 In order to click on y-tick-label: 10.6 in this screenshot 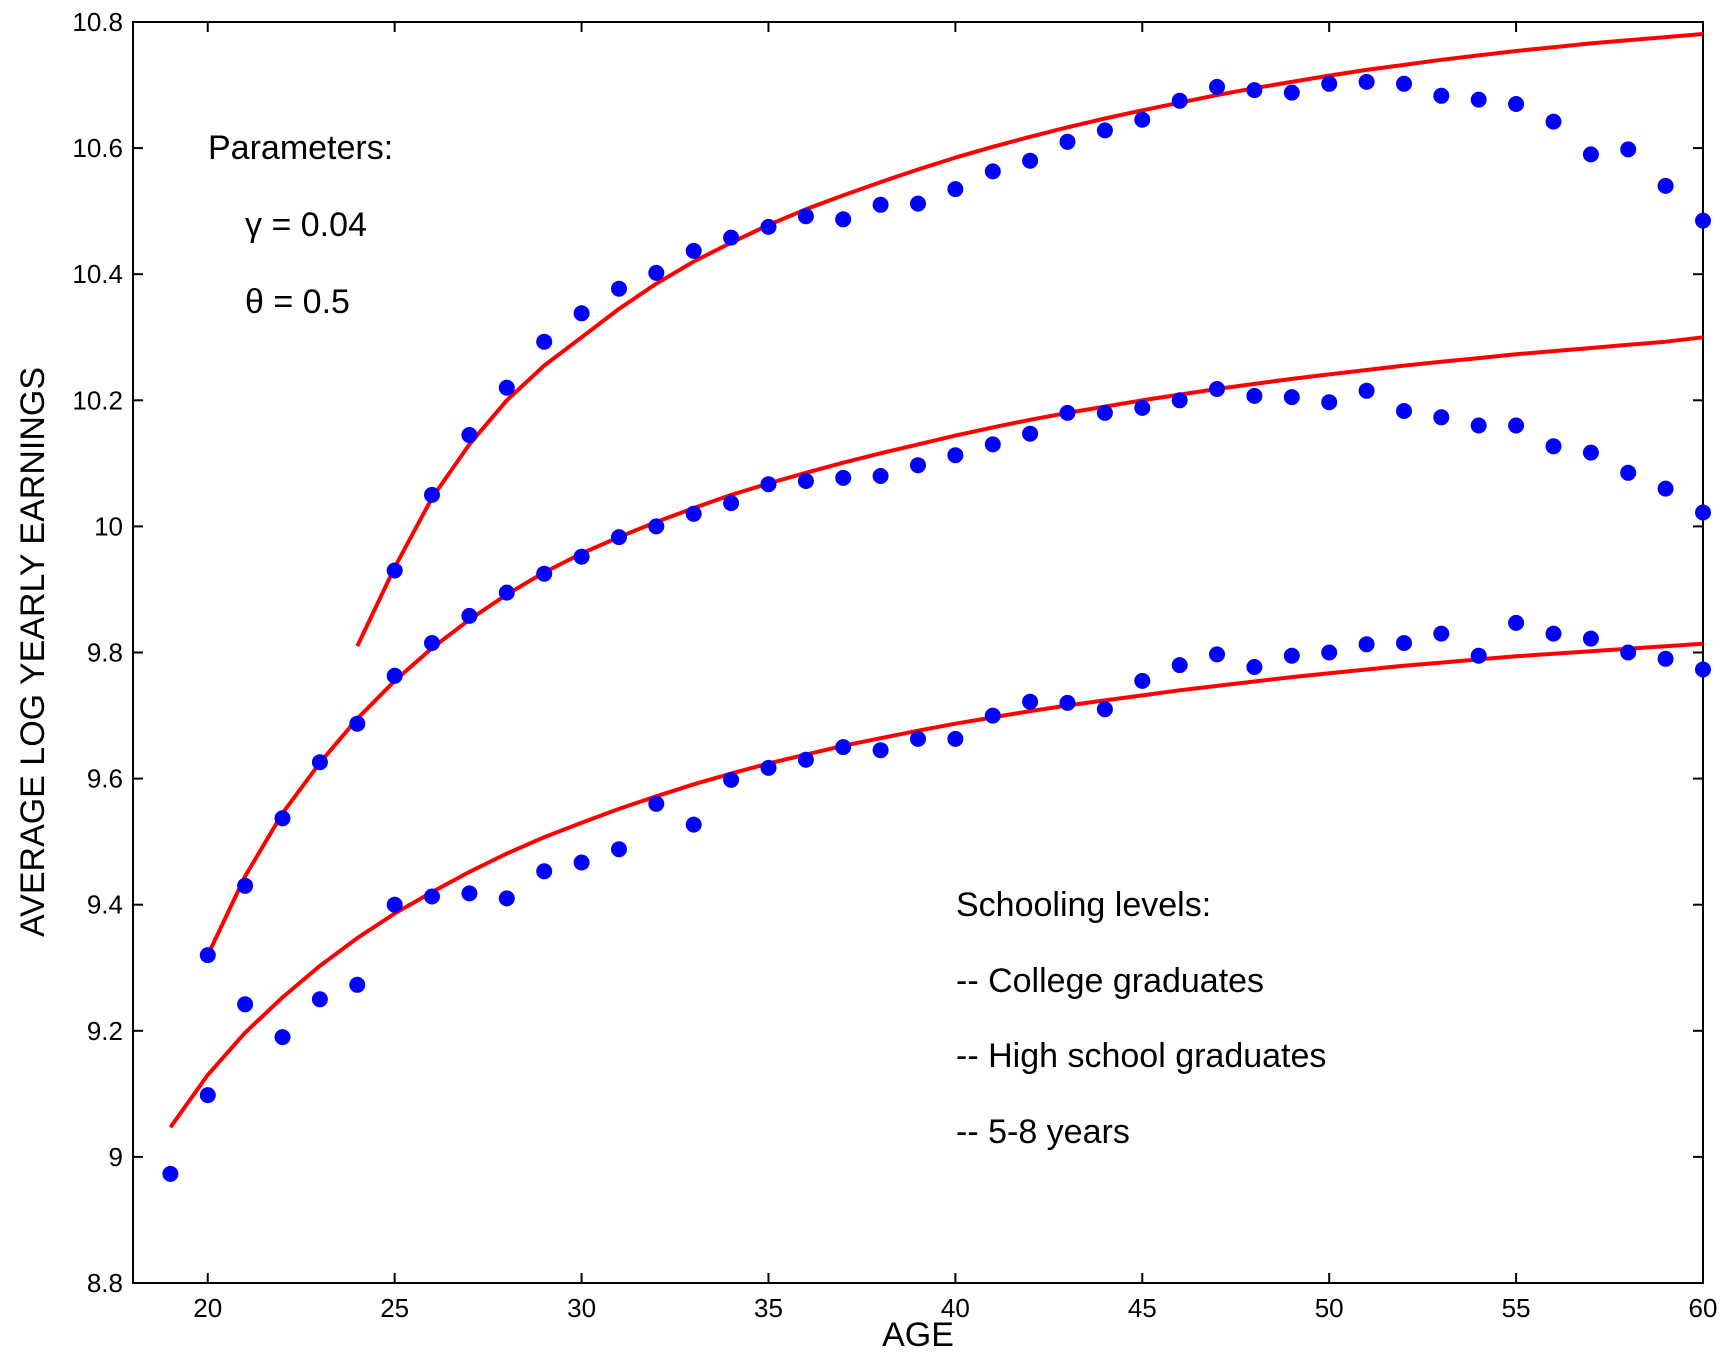, I will do `click(97, 148)`.